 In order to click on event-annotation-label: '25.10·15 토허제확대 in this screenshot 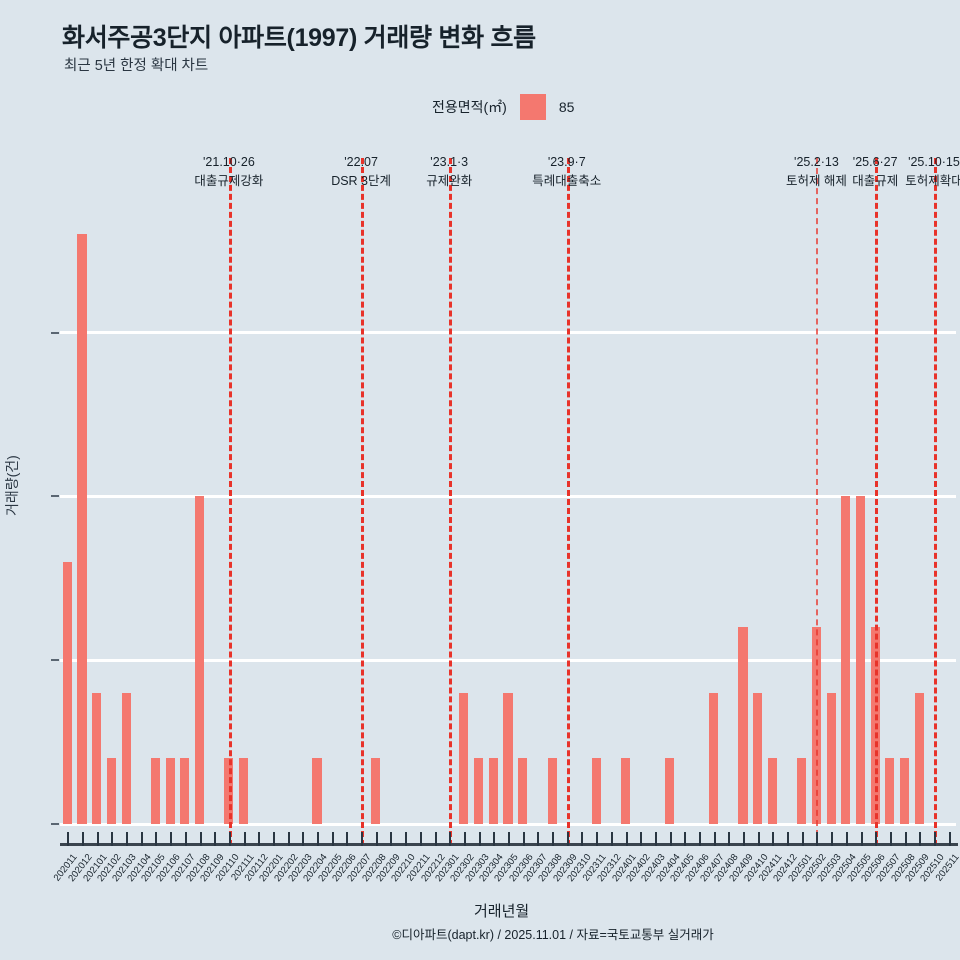, I will do `click(932, 172)`.